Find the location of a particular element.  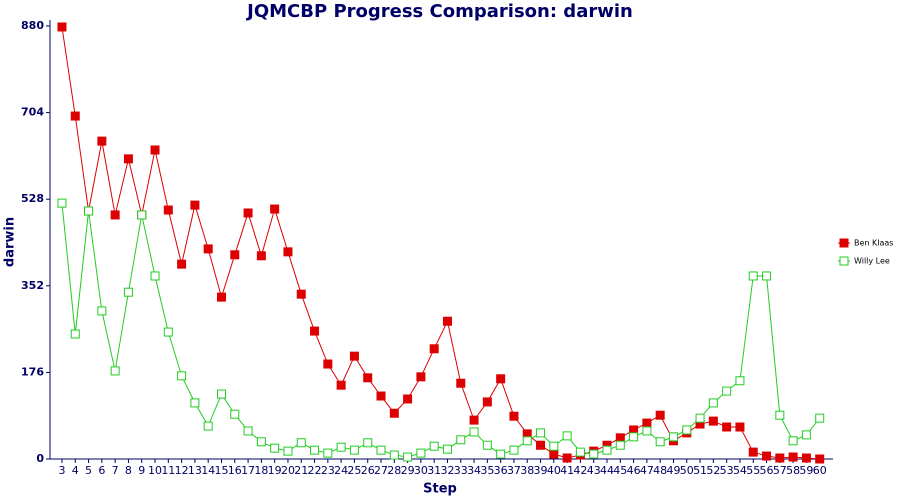

x-tick-label: 38 is located at coordinates (527, 470).